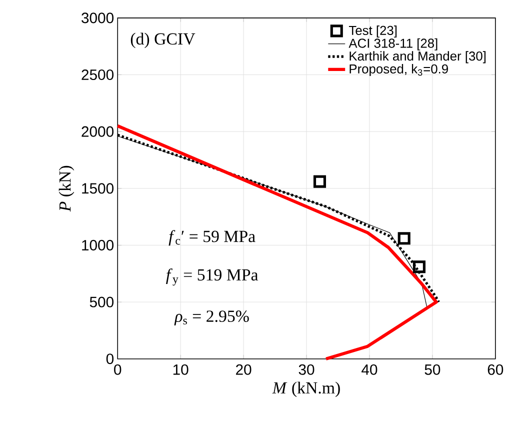 The image size is (507, 431). What do you see at coordinates (306, 390) in the screenshot?
I see `x-axis-title: M (kN.m)` at bounding box center [306, 390].